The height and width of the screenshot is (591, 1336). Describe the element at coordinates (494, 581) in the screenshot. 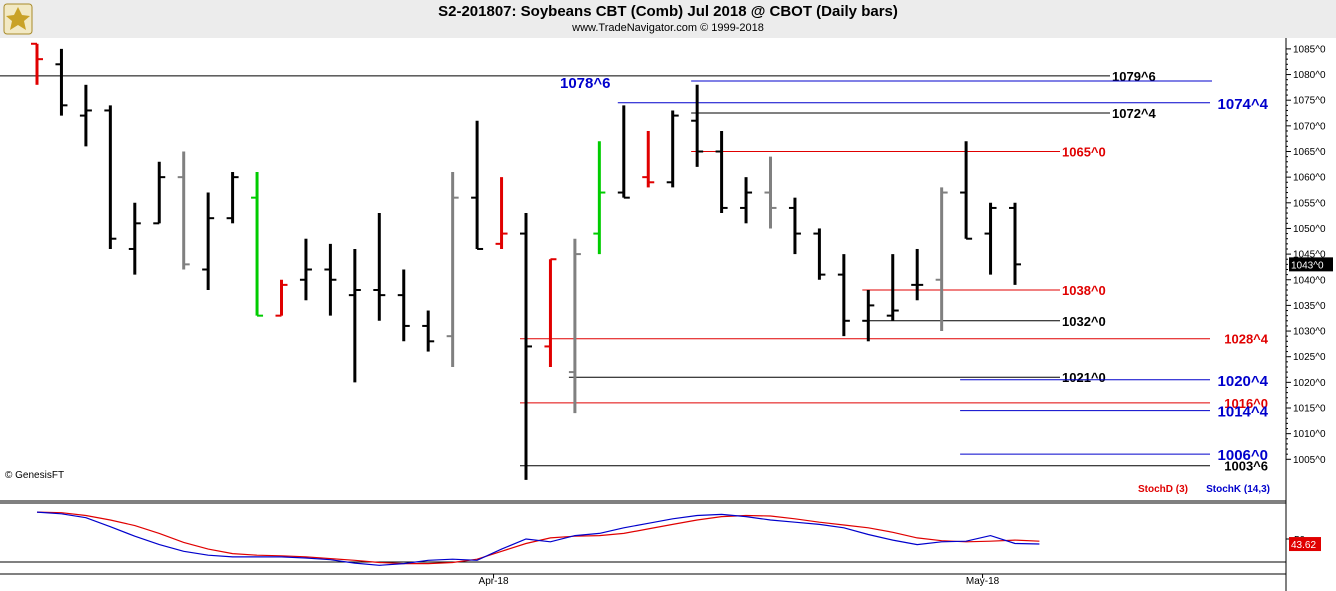

I see `x-tick-label: Apr-18` at that location.